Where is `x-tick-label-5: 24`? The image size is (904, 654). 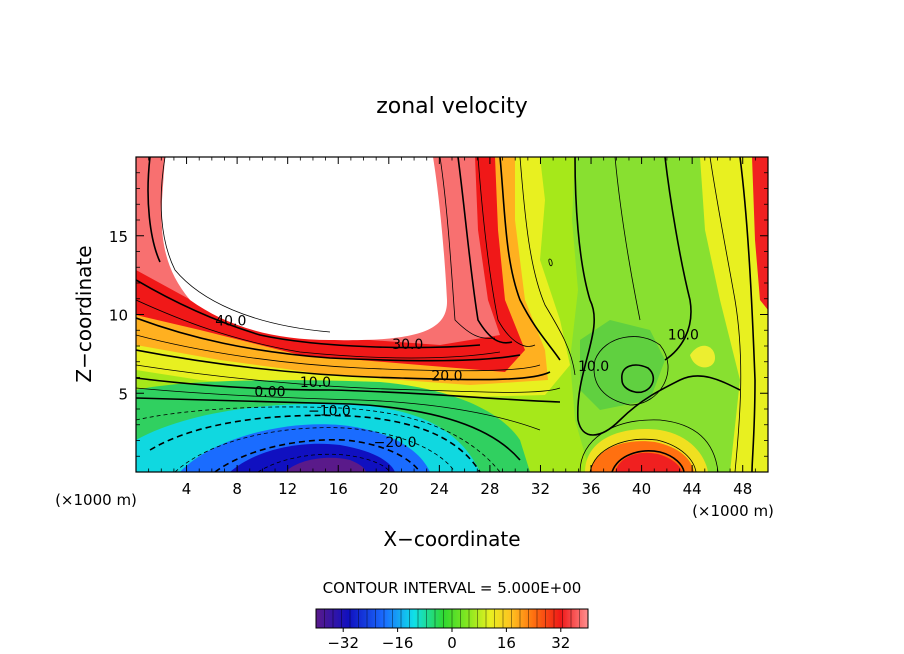 x-tick-label-5: 24 is located at coordinates (439, 489).